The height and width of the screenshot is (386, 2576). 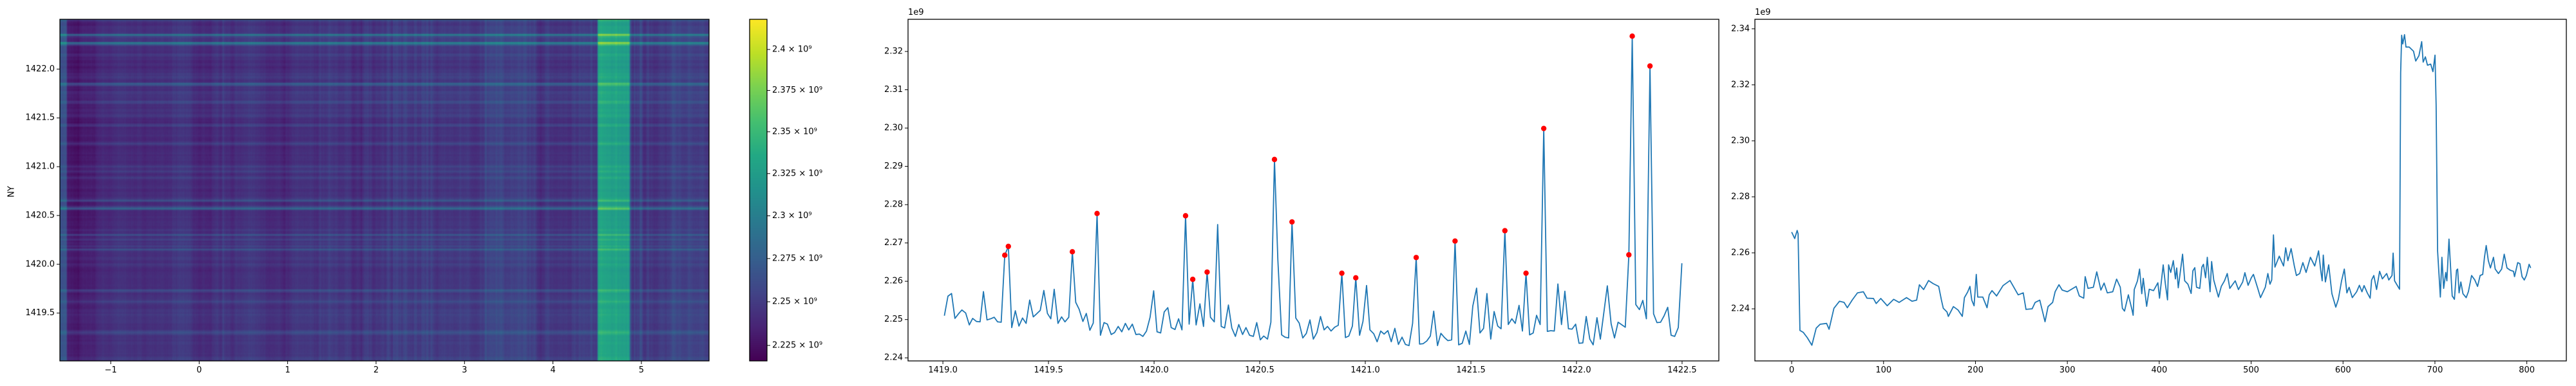 What do you see at coordinates (40, 167) in the screenshot?
I see `y-tick-label: 1421.0` at bounding box center [40, 167].